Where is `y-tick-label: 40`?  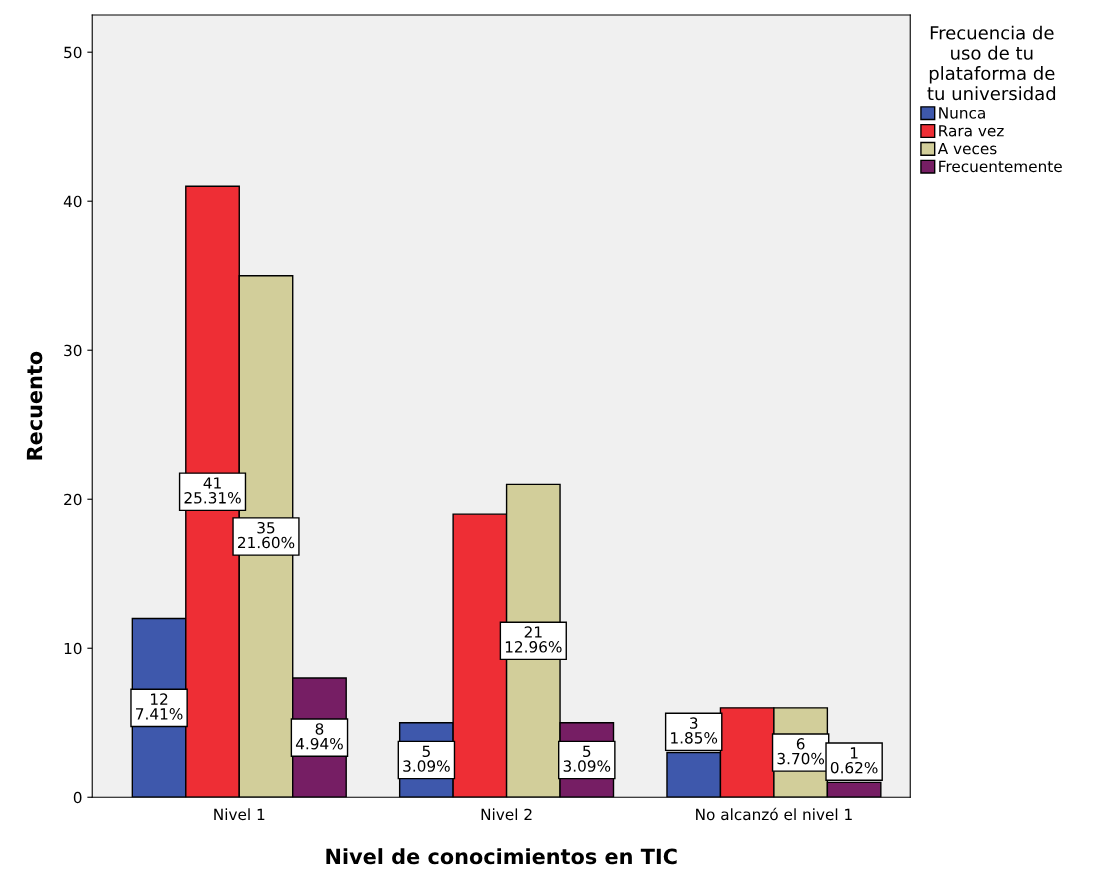 y-tick-label: 40 is located at coordinates (72, 201).